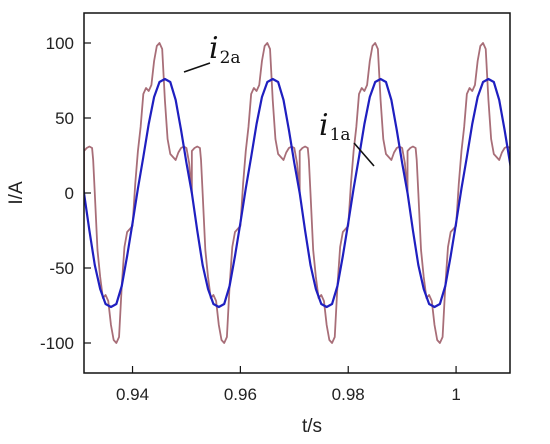  What do you see at coordinates (225, 49) in the screenshot?
I see `annotation-i2a: i2a` at bounding box center [225, 49].